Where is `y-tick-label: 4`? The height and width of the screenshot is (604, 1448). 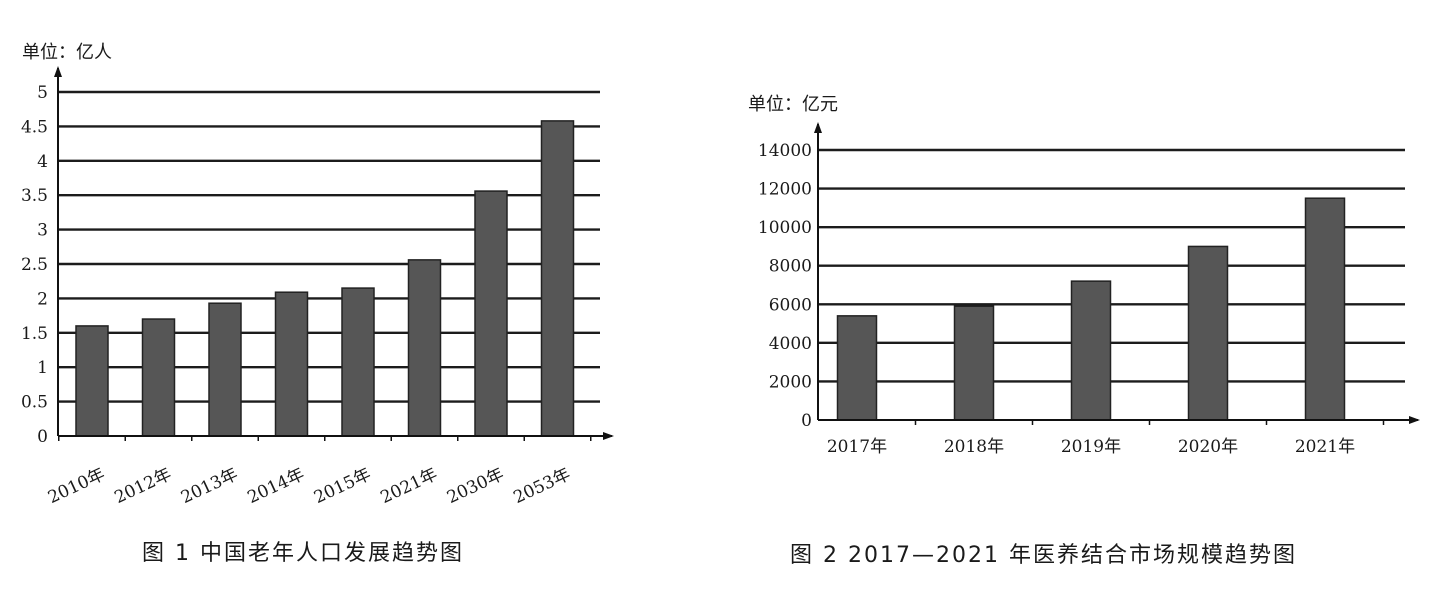 y-tick-label: 4 is located at coordinates (42, 162).